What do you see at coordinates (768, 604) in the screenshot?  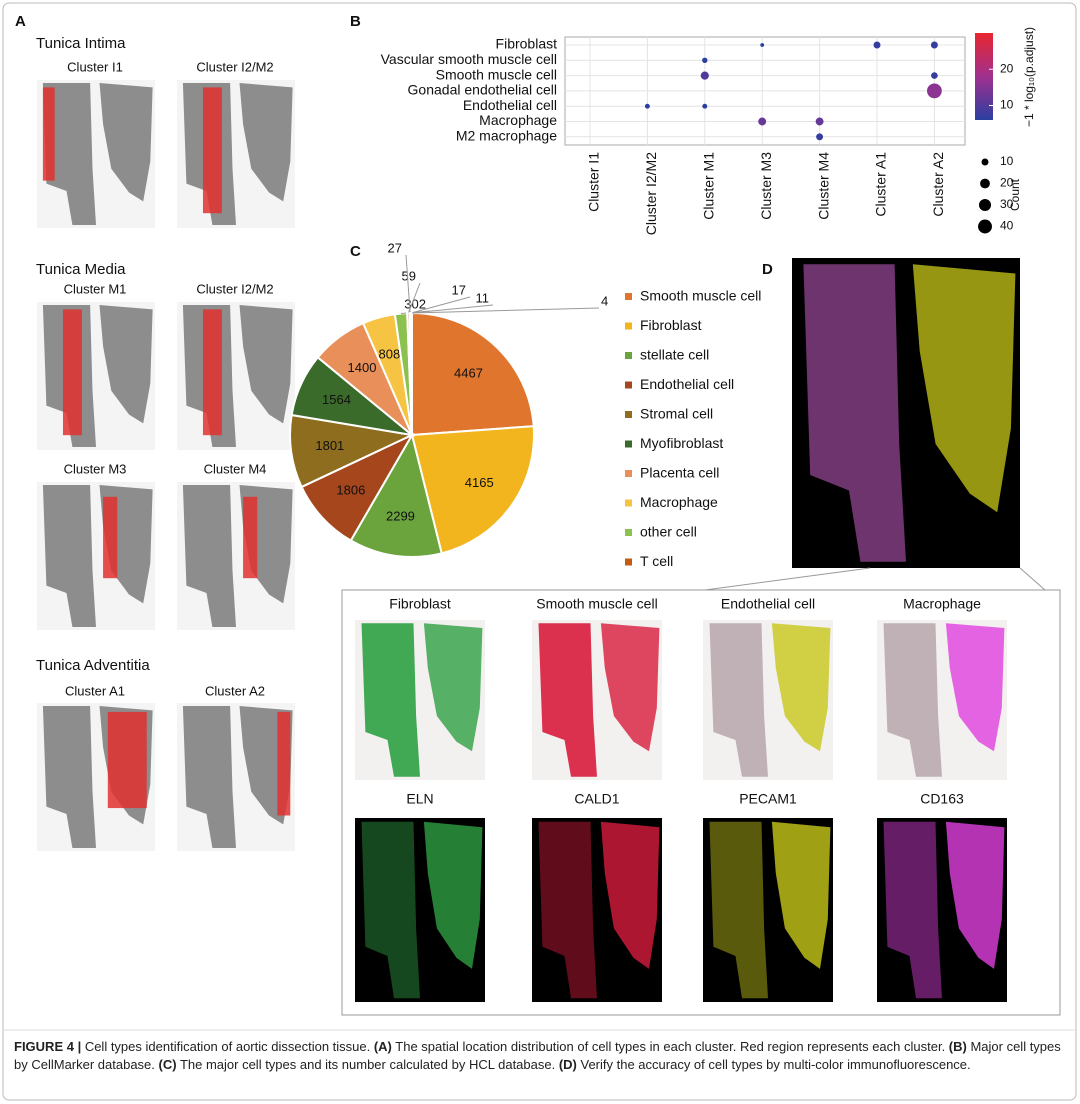 I see `cell-type-label: Endothelial cell` at bounding box center [768, 604].